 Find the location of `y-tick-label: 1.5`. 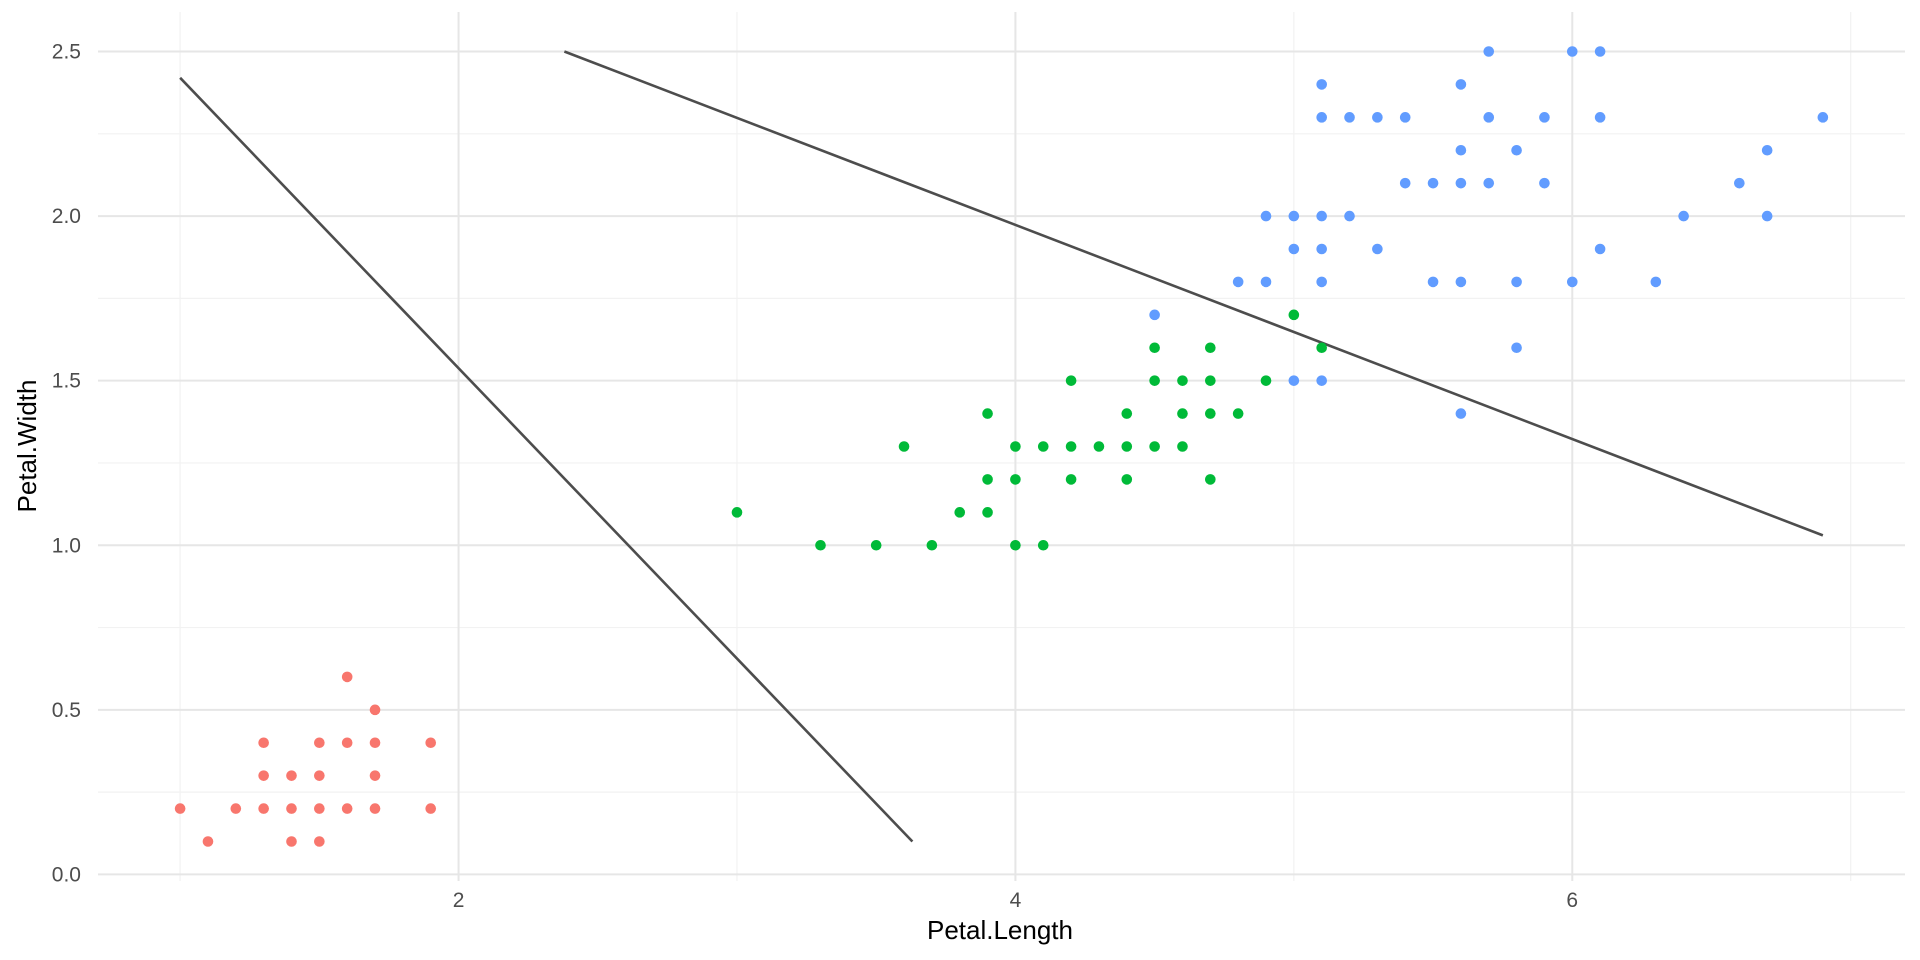

y-tick-label: 1.5 is located at coordinates (66, 381).